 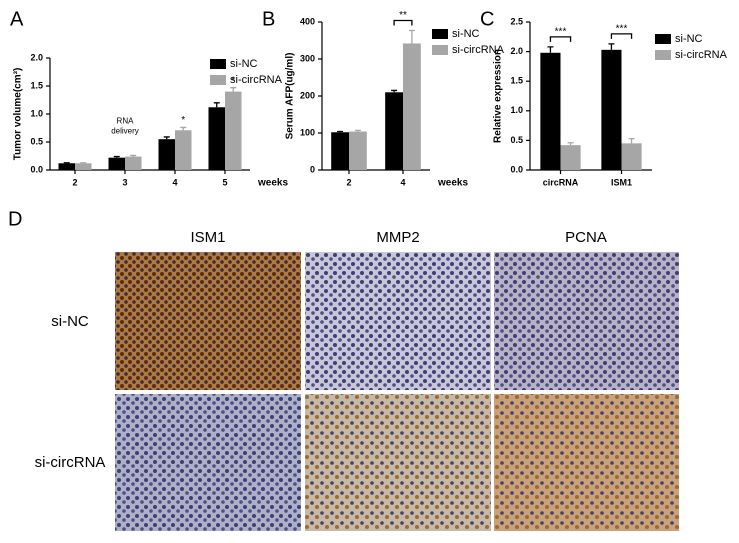 I want to click on annotation: RNA, so click(x=126, y=121).